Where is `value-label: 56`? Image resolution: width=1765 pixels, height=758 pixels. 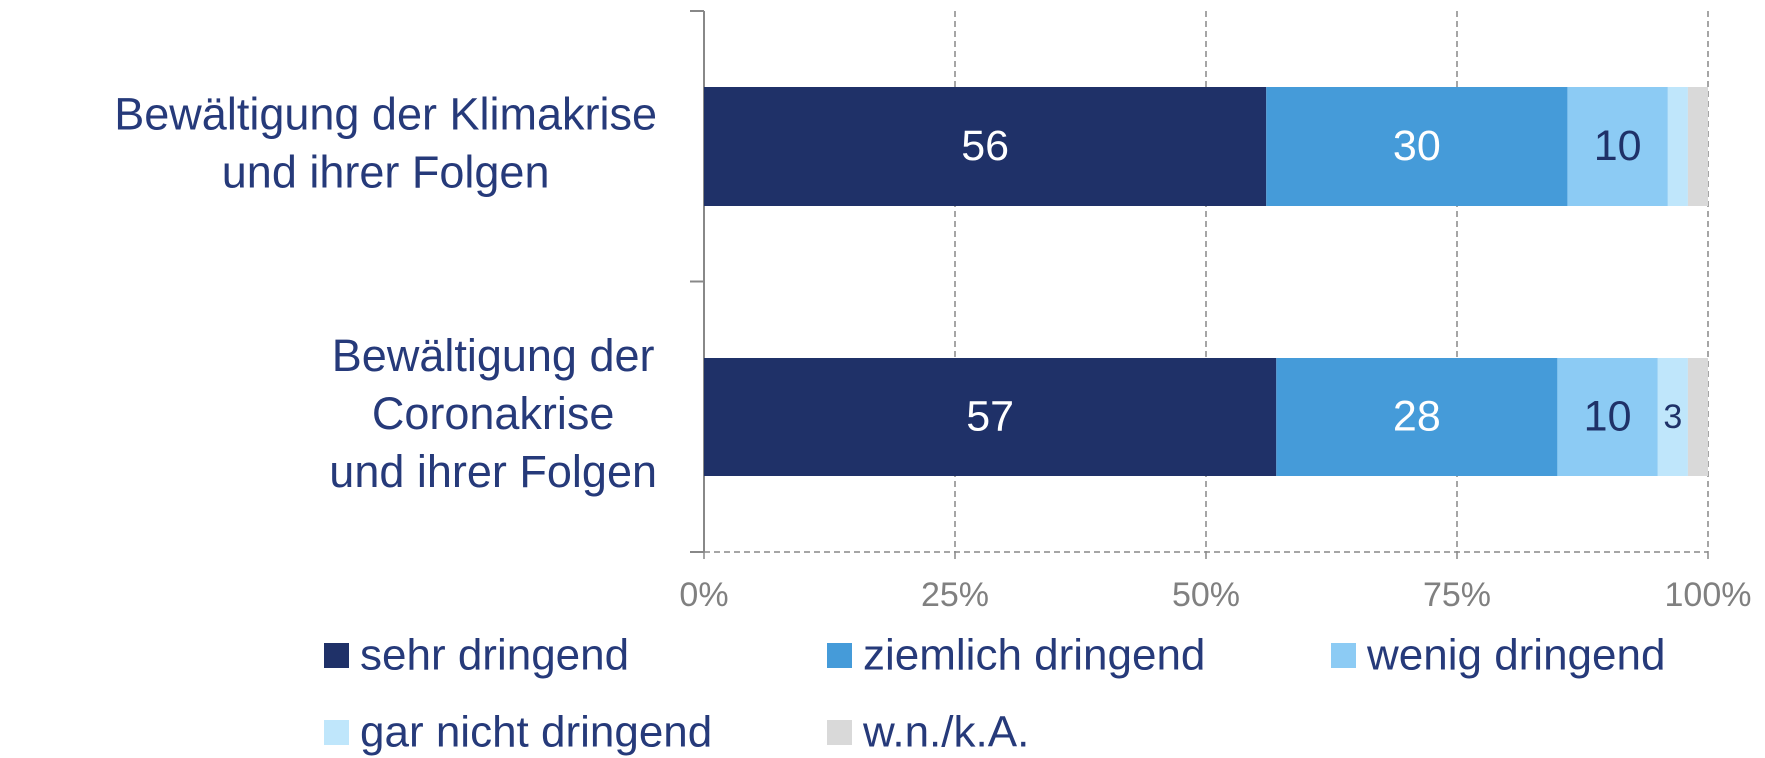
value-label: 56 is located at coordinates (985, 146).